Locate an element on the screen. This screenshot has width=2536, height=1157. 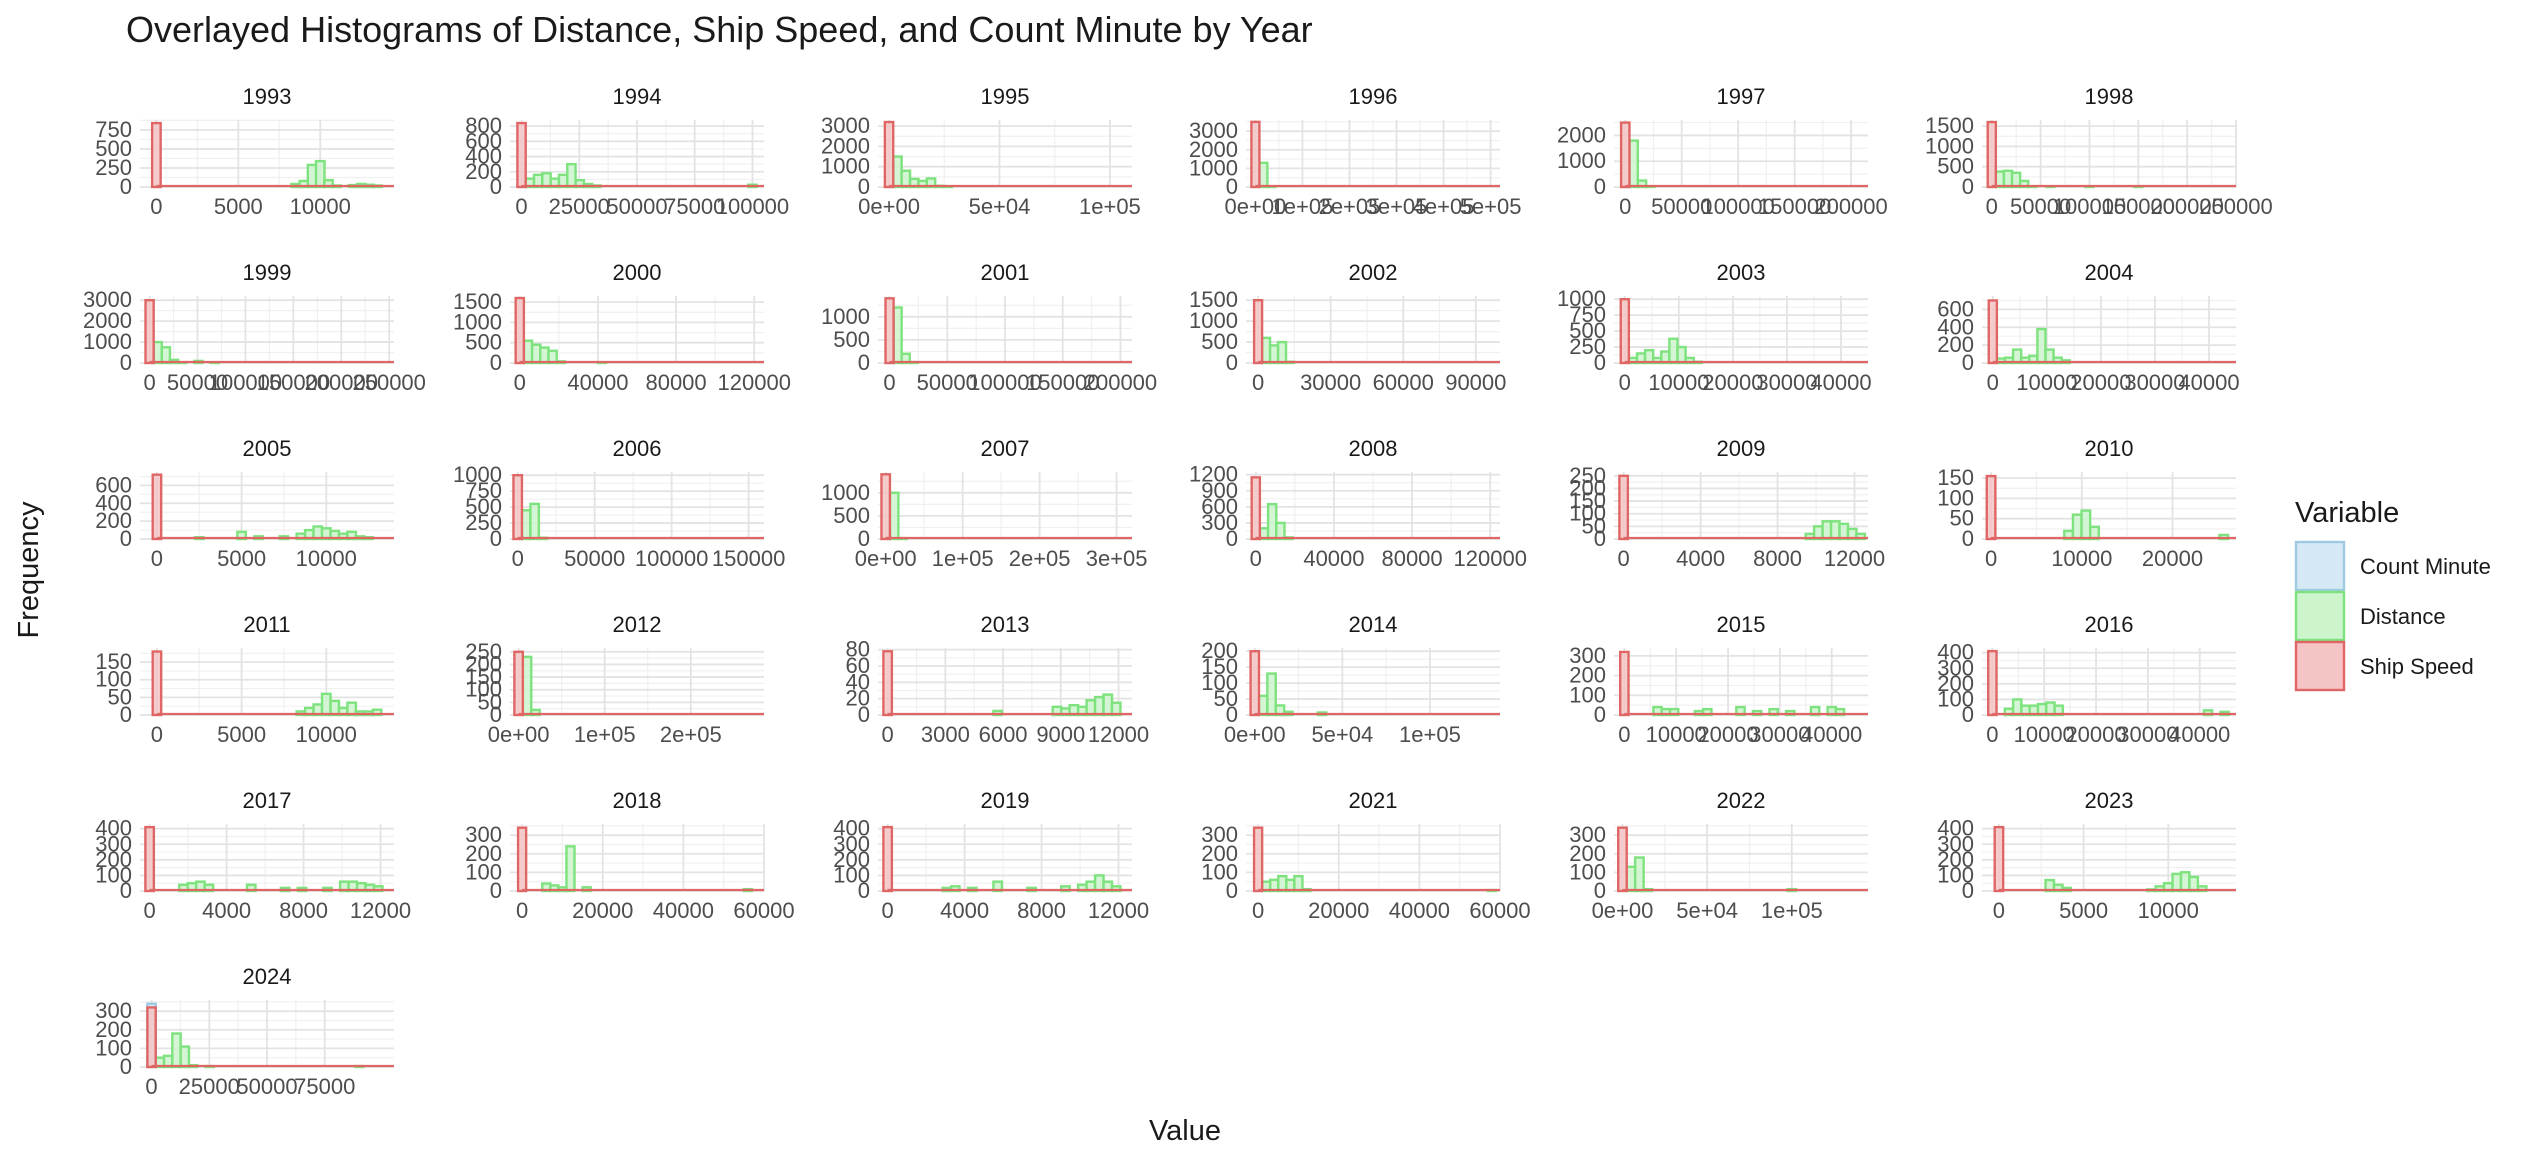
x-tick-label: 75000 is located at coordinates (694, 206).